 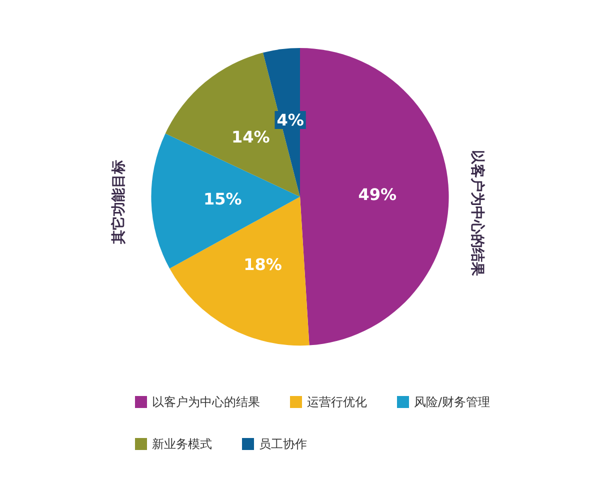 I want to click on text: 以客户为中心的结果, so click(x=477, y=213).